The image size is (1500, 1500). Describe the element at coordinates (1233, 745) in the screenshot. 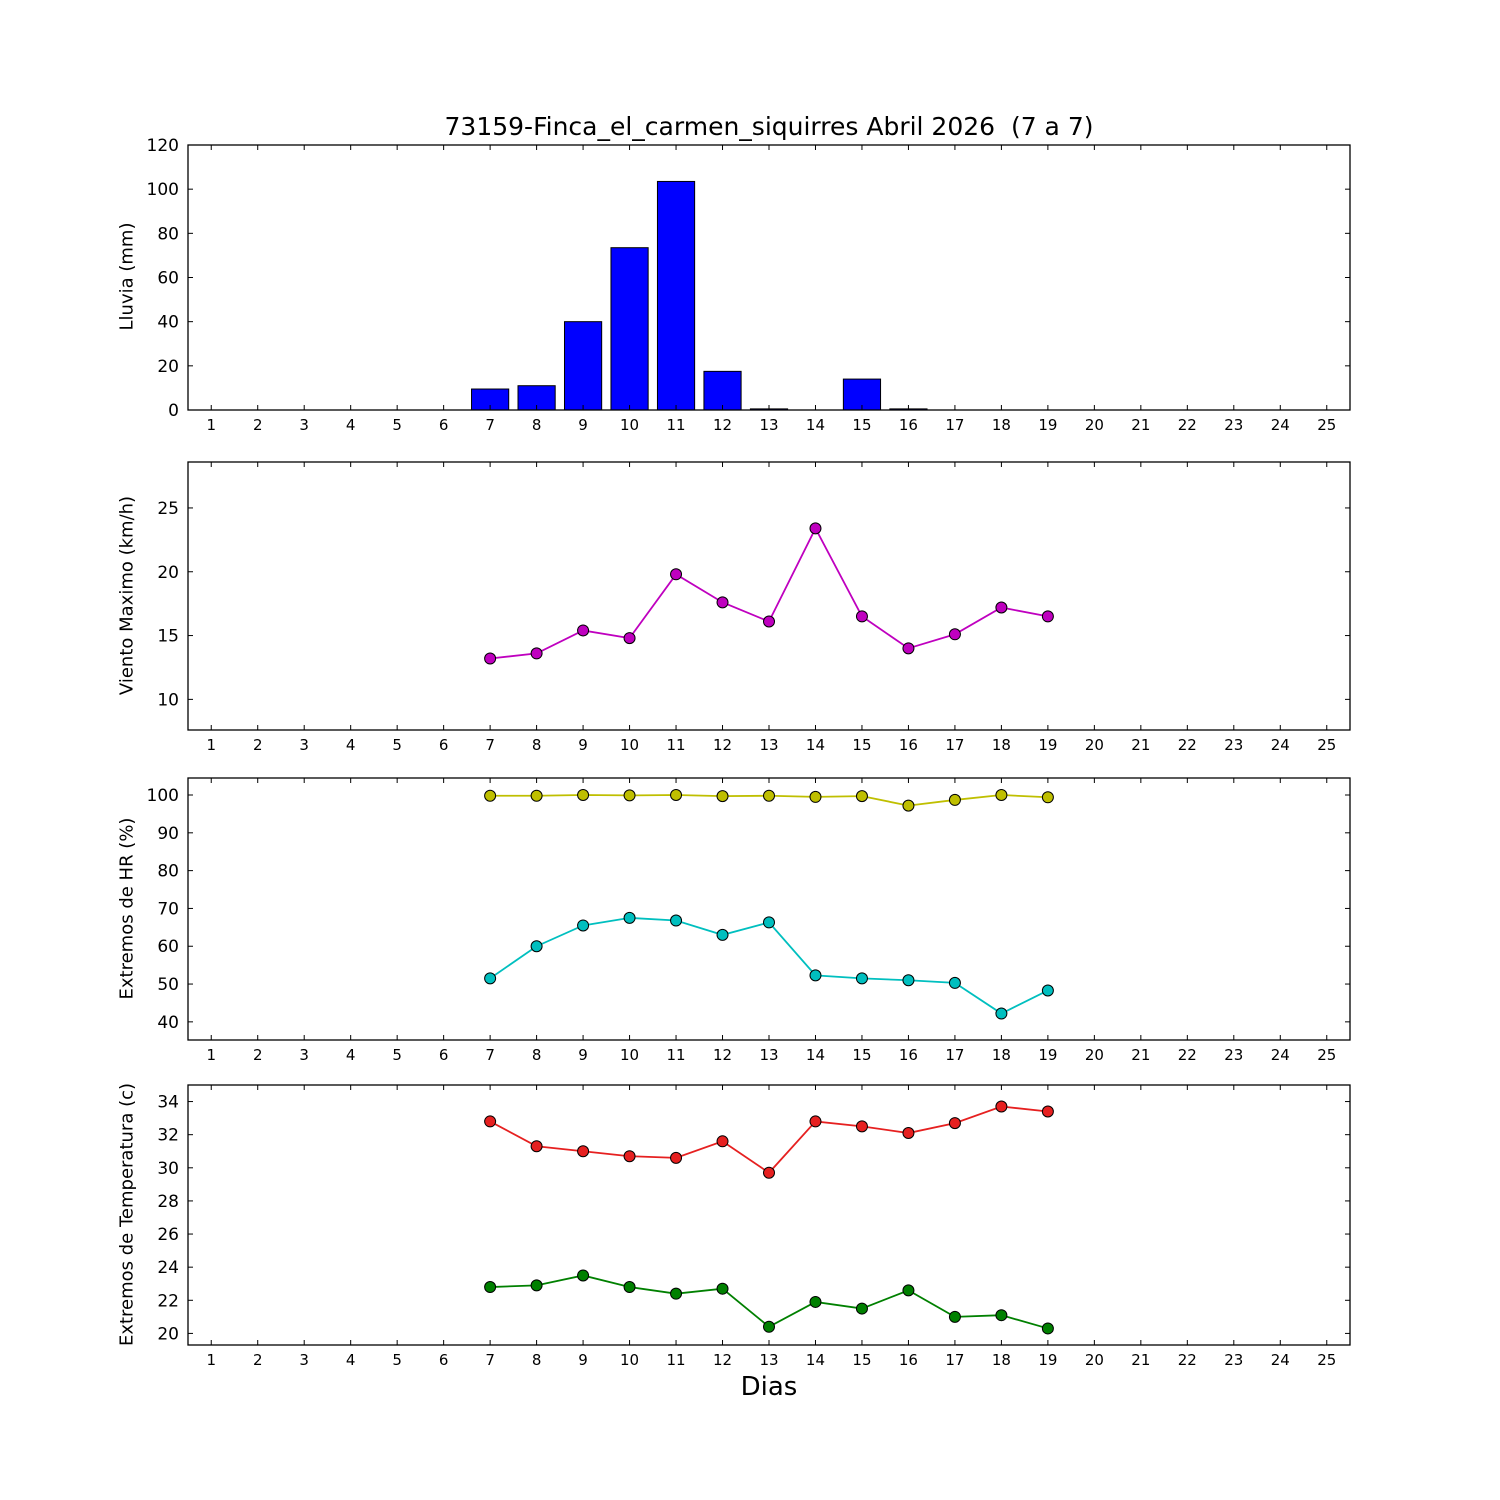

I see `x-tick-label: 23` at that location.